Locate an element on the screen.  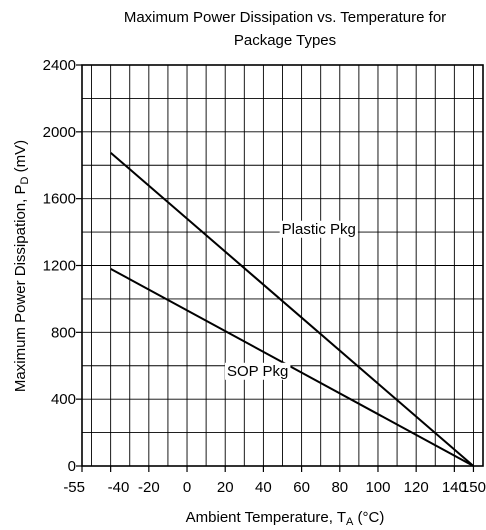
x-tick-label: 80 is located at coordinates (339, 487).